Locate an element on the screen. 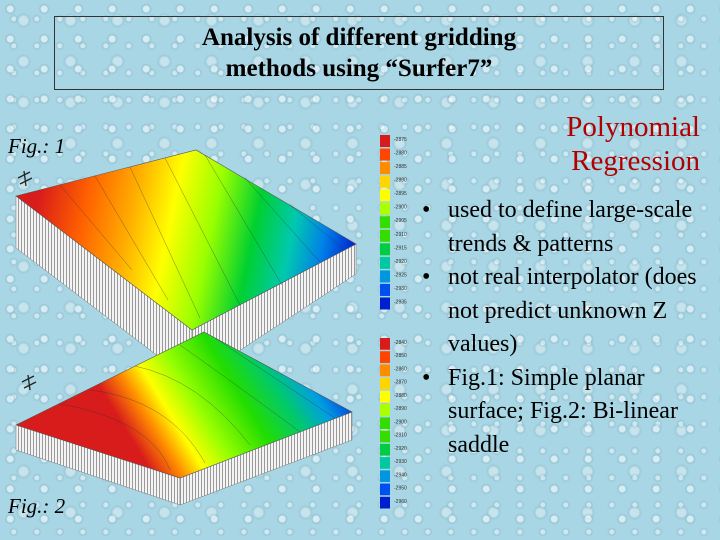 This screenshot has width=720, height=540. fig1-contours is located at coordinates (202, 236).